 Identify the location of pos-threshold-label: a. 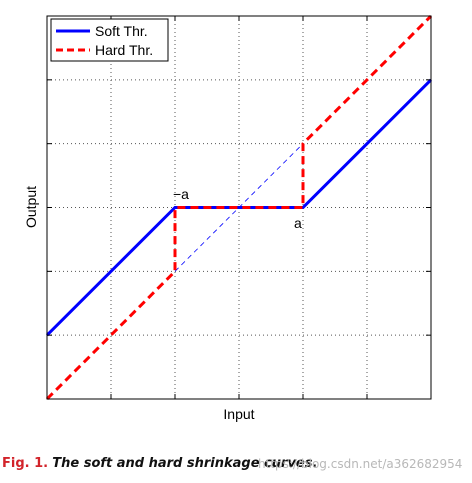
(298, 223).